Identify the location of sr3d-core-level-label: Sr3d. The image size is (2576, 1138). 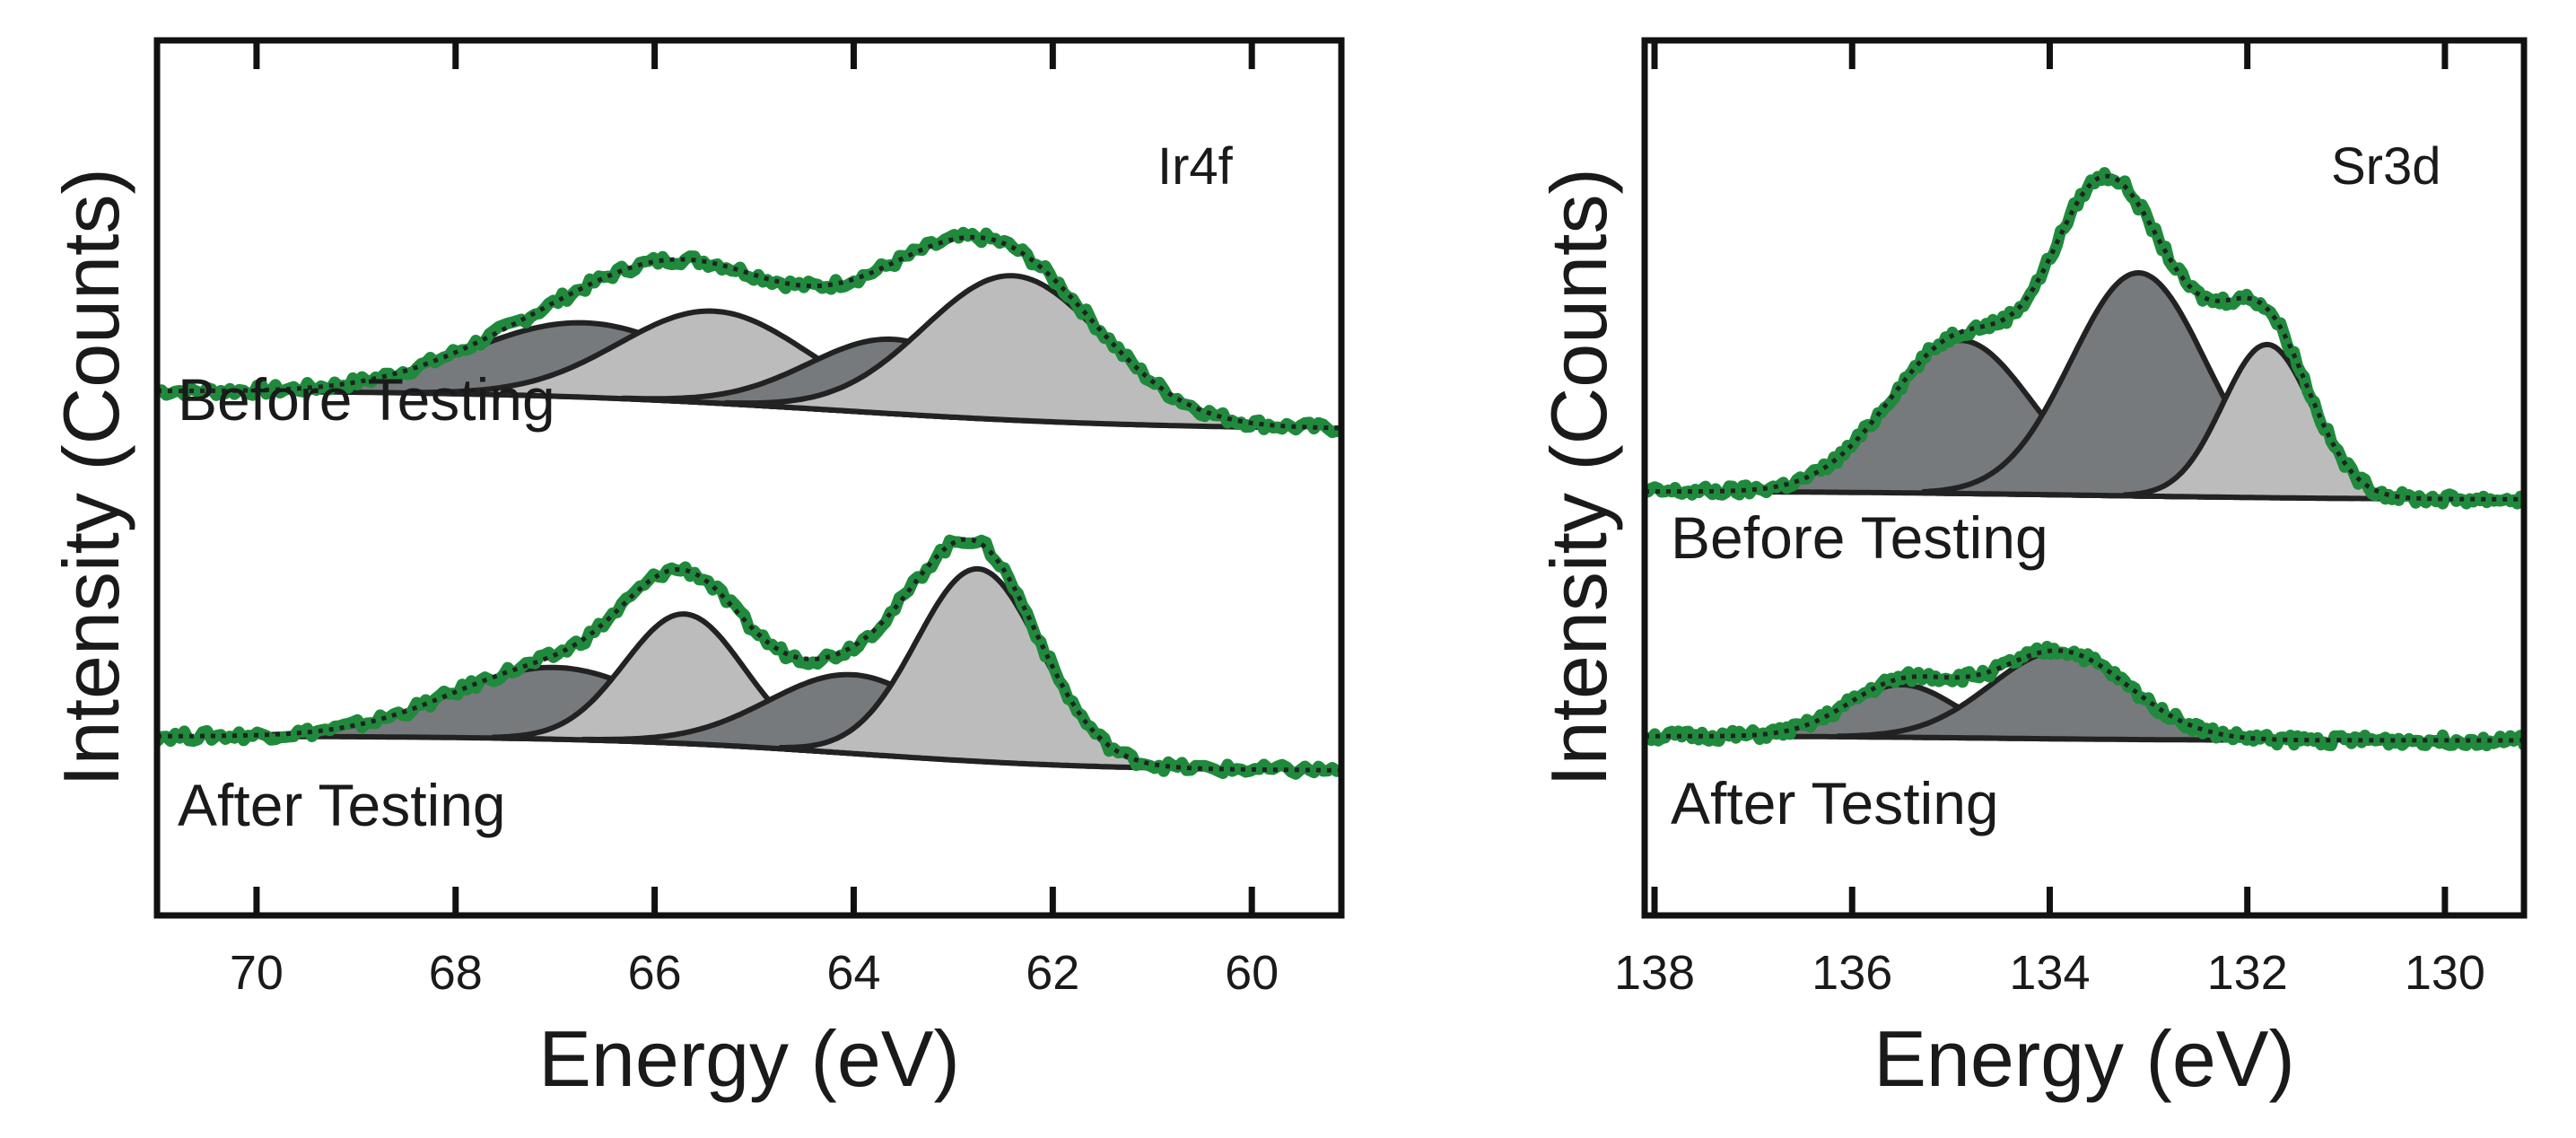
(2386, 166).